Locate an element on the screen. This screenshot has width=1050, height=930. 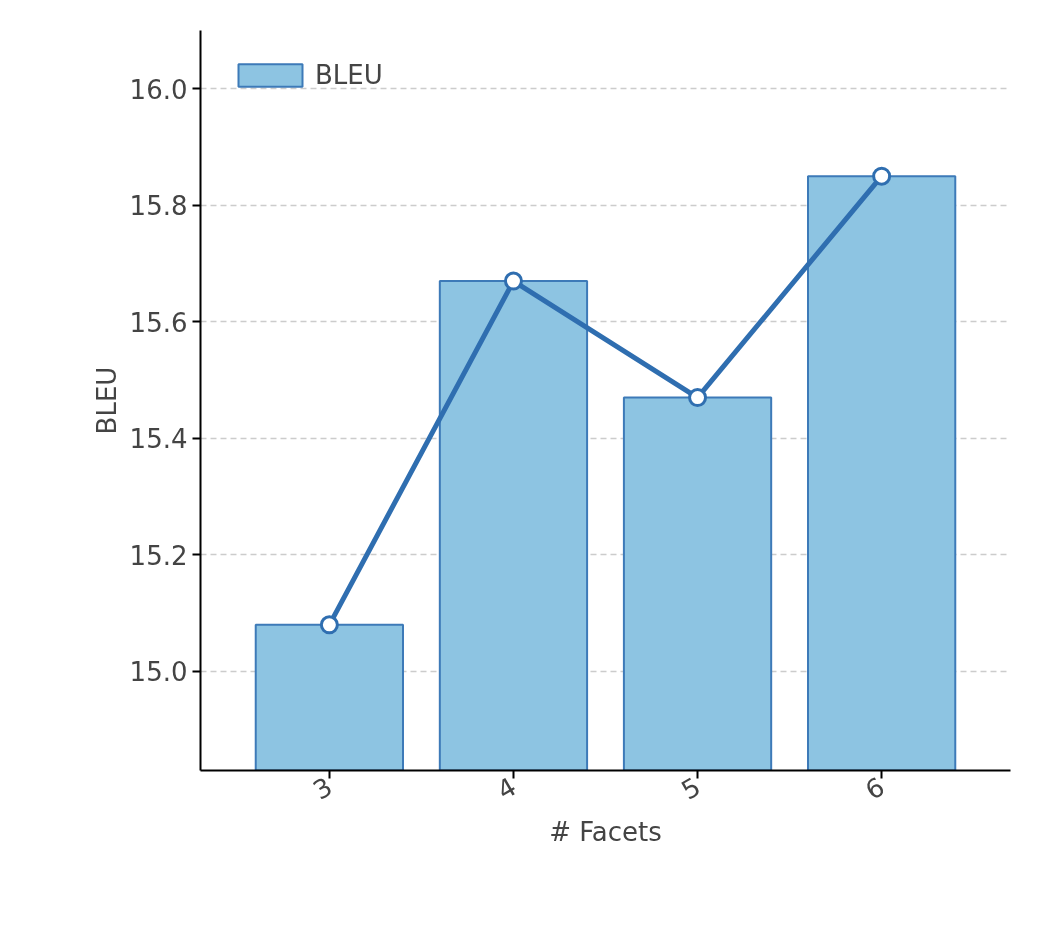
y-axis-title: BLEU is located at coordinates (106, 400).